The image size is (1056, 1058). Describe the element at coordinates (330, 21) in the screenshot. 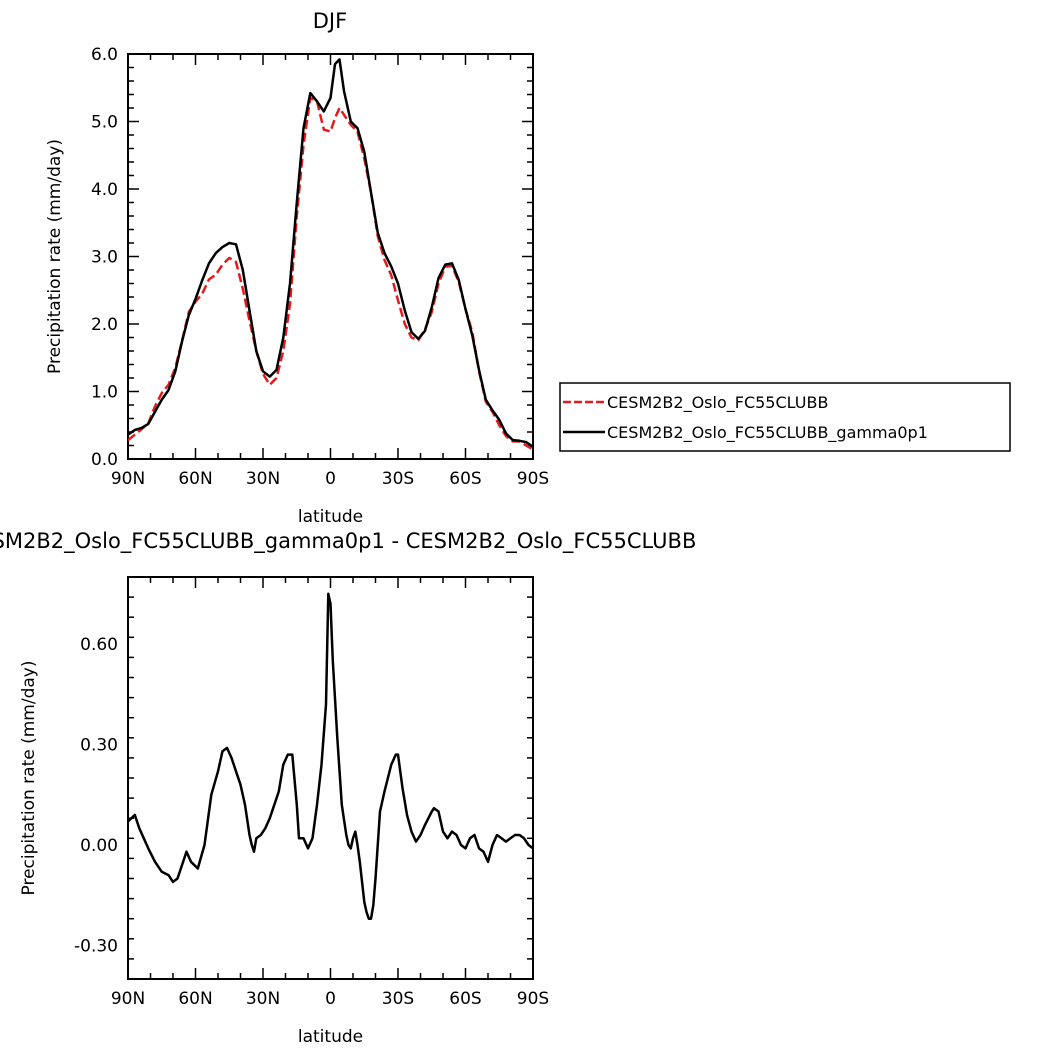

I see `chart-title: DJF` at that location.